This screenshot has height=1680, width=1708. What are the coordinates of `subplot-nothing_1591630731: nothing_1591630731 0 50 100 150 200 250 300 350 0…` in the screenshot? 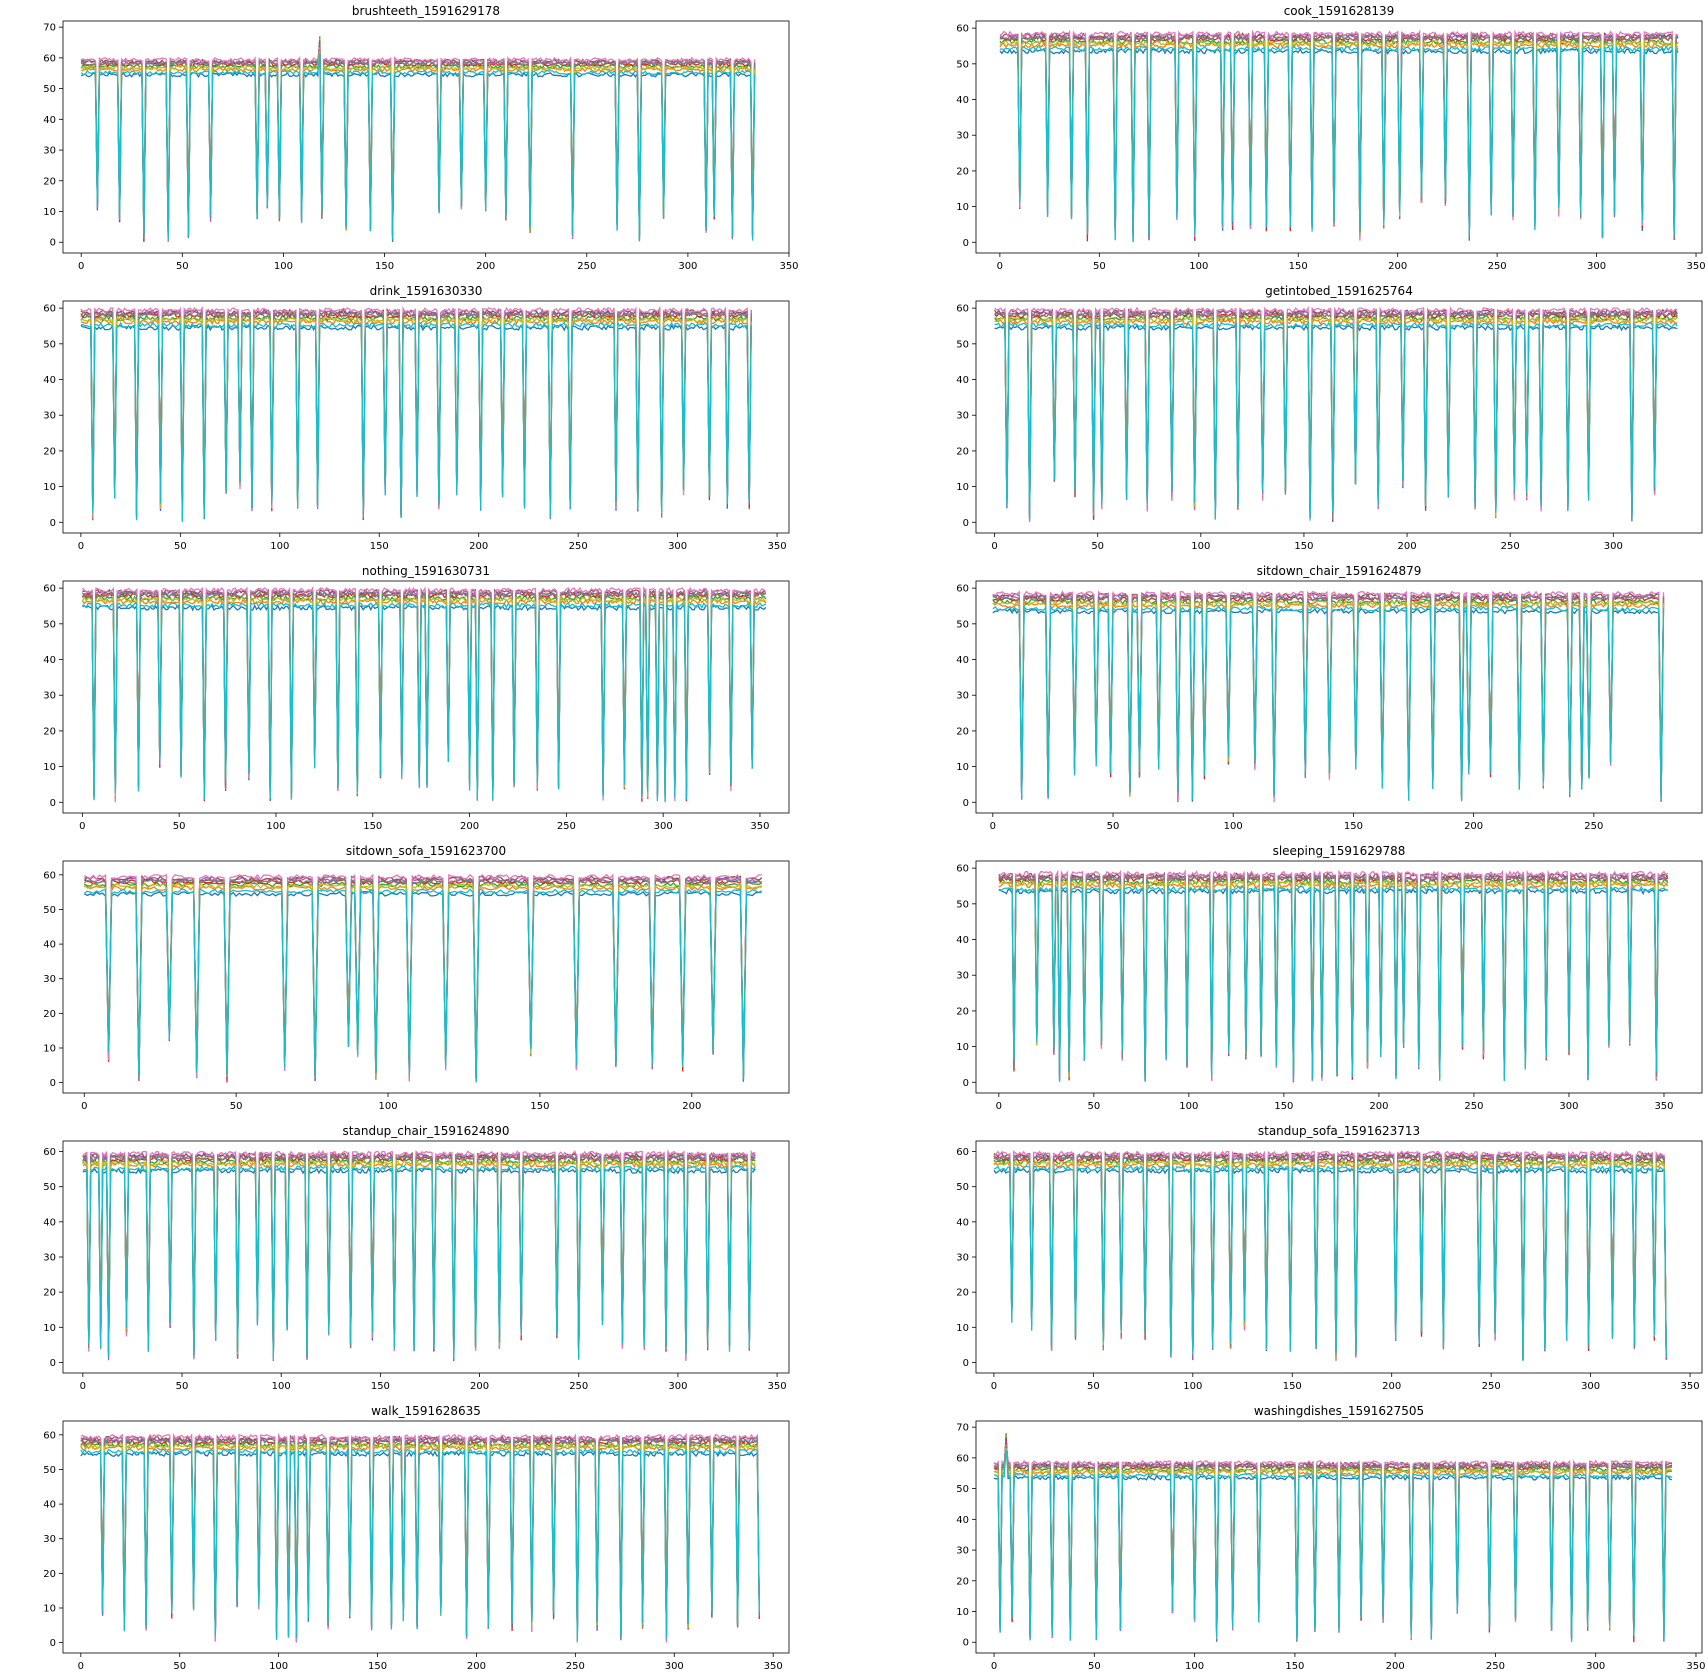 It's located at (403, 700).